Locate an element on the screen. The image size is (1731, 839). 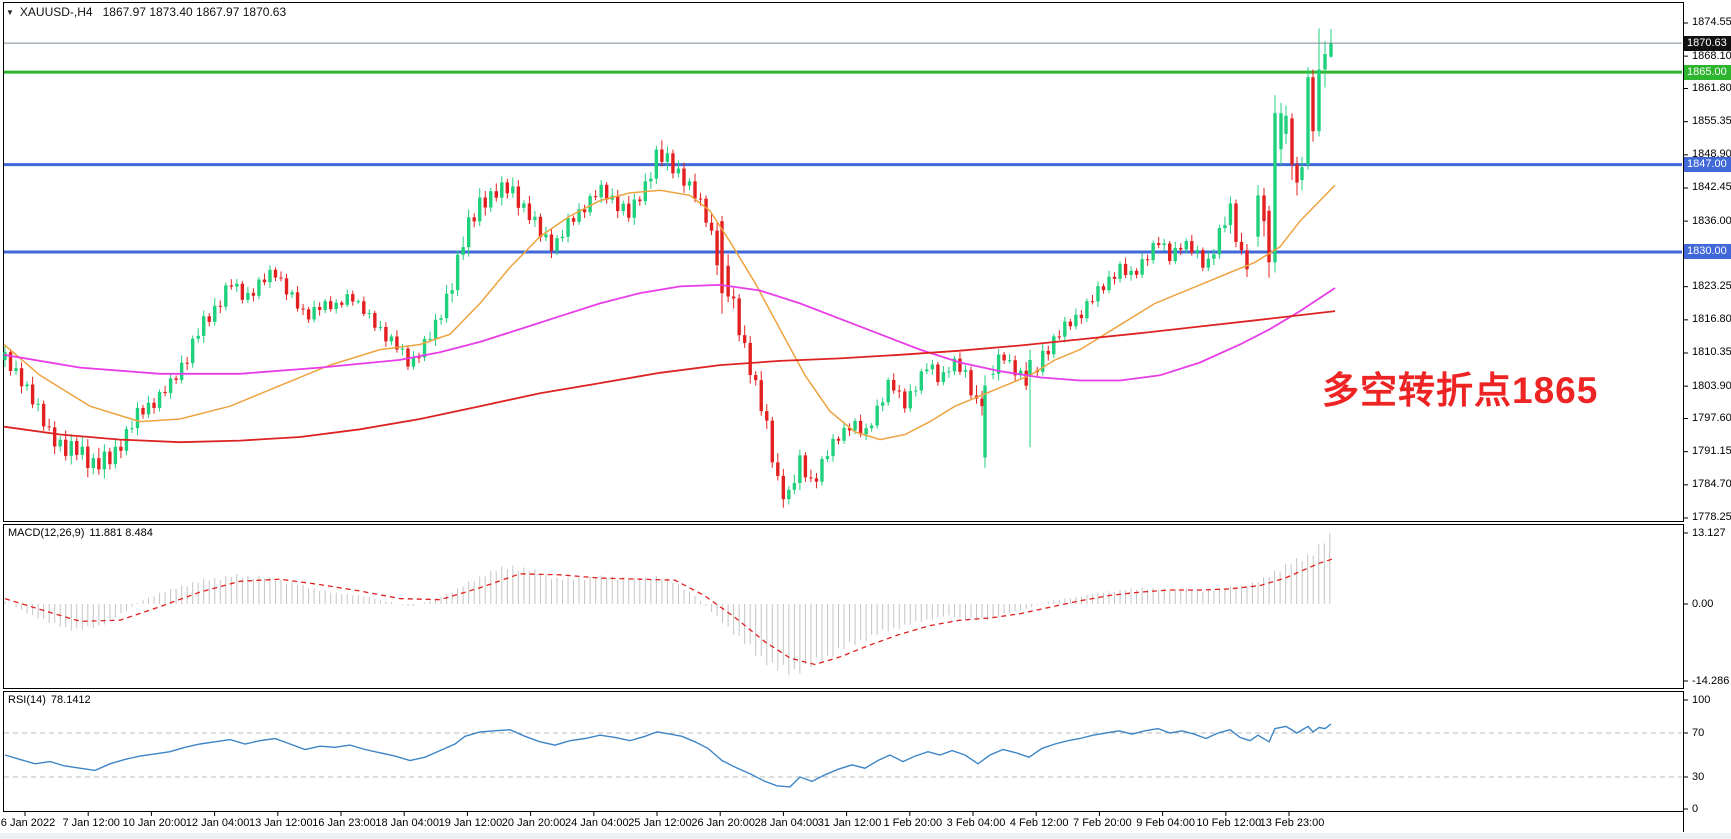
time-axis-label: 6 Jan 2022 is located at coordinates (28, 823).